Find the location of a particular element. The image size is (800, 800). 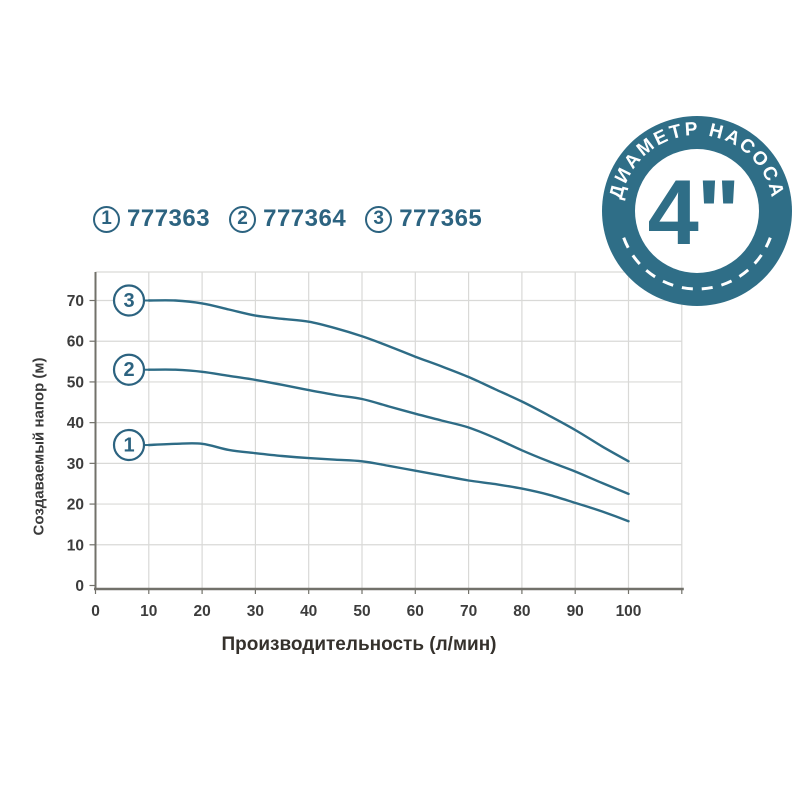

y-axis-title: Создаваемый напор (м) is located at coordinates (39, 446).